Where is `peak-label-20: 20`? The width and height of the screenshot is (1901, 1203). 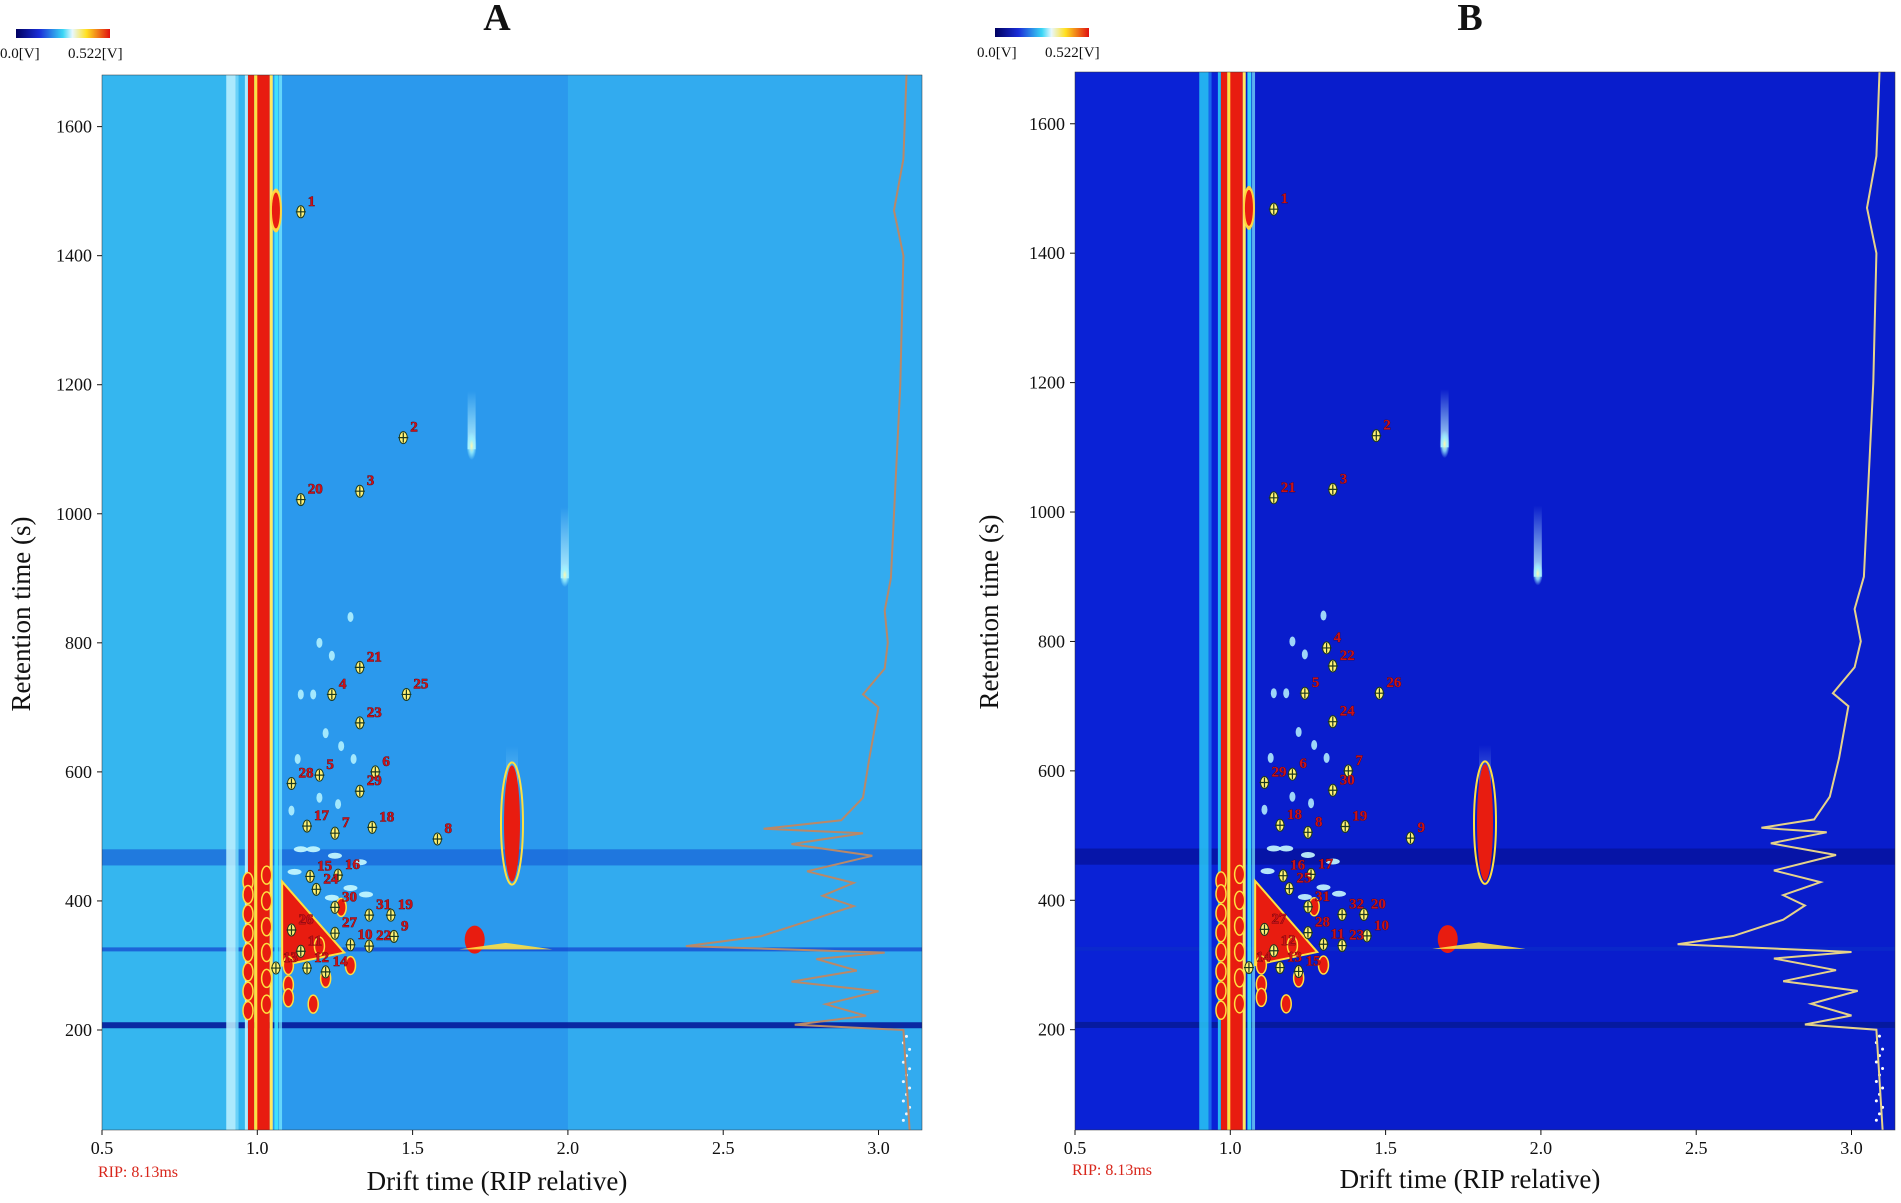
peak-label-20: 20 is located at coordinates (315, 490).